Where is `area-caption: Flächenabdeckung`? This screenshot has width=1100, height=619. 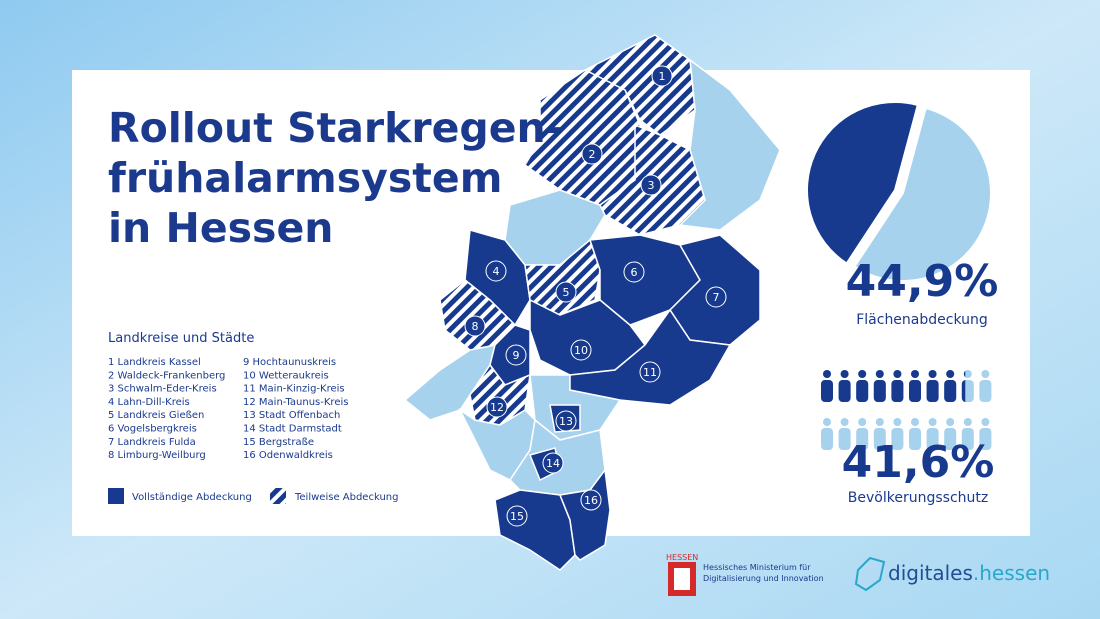
area-caption: Flächenabdeckung is located at coordinates (922, 320).